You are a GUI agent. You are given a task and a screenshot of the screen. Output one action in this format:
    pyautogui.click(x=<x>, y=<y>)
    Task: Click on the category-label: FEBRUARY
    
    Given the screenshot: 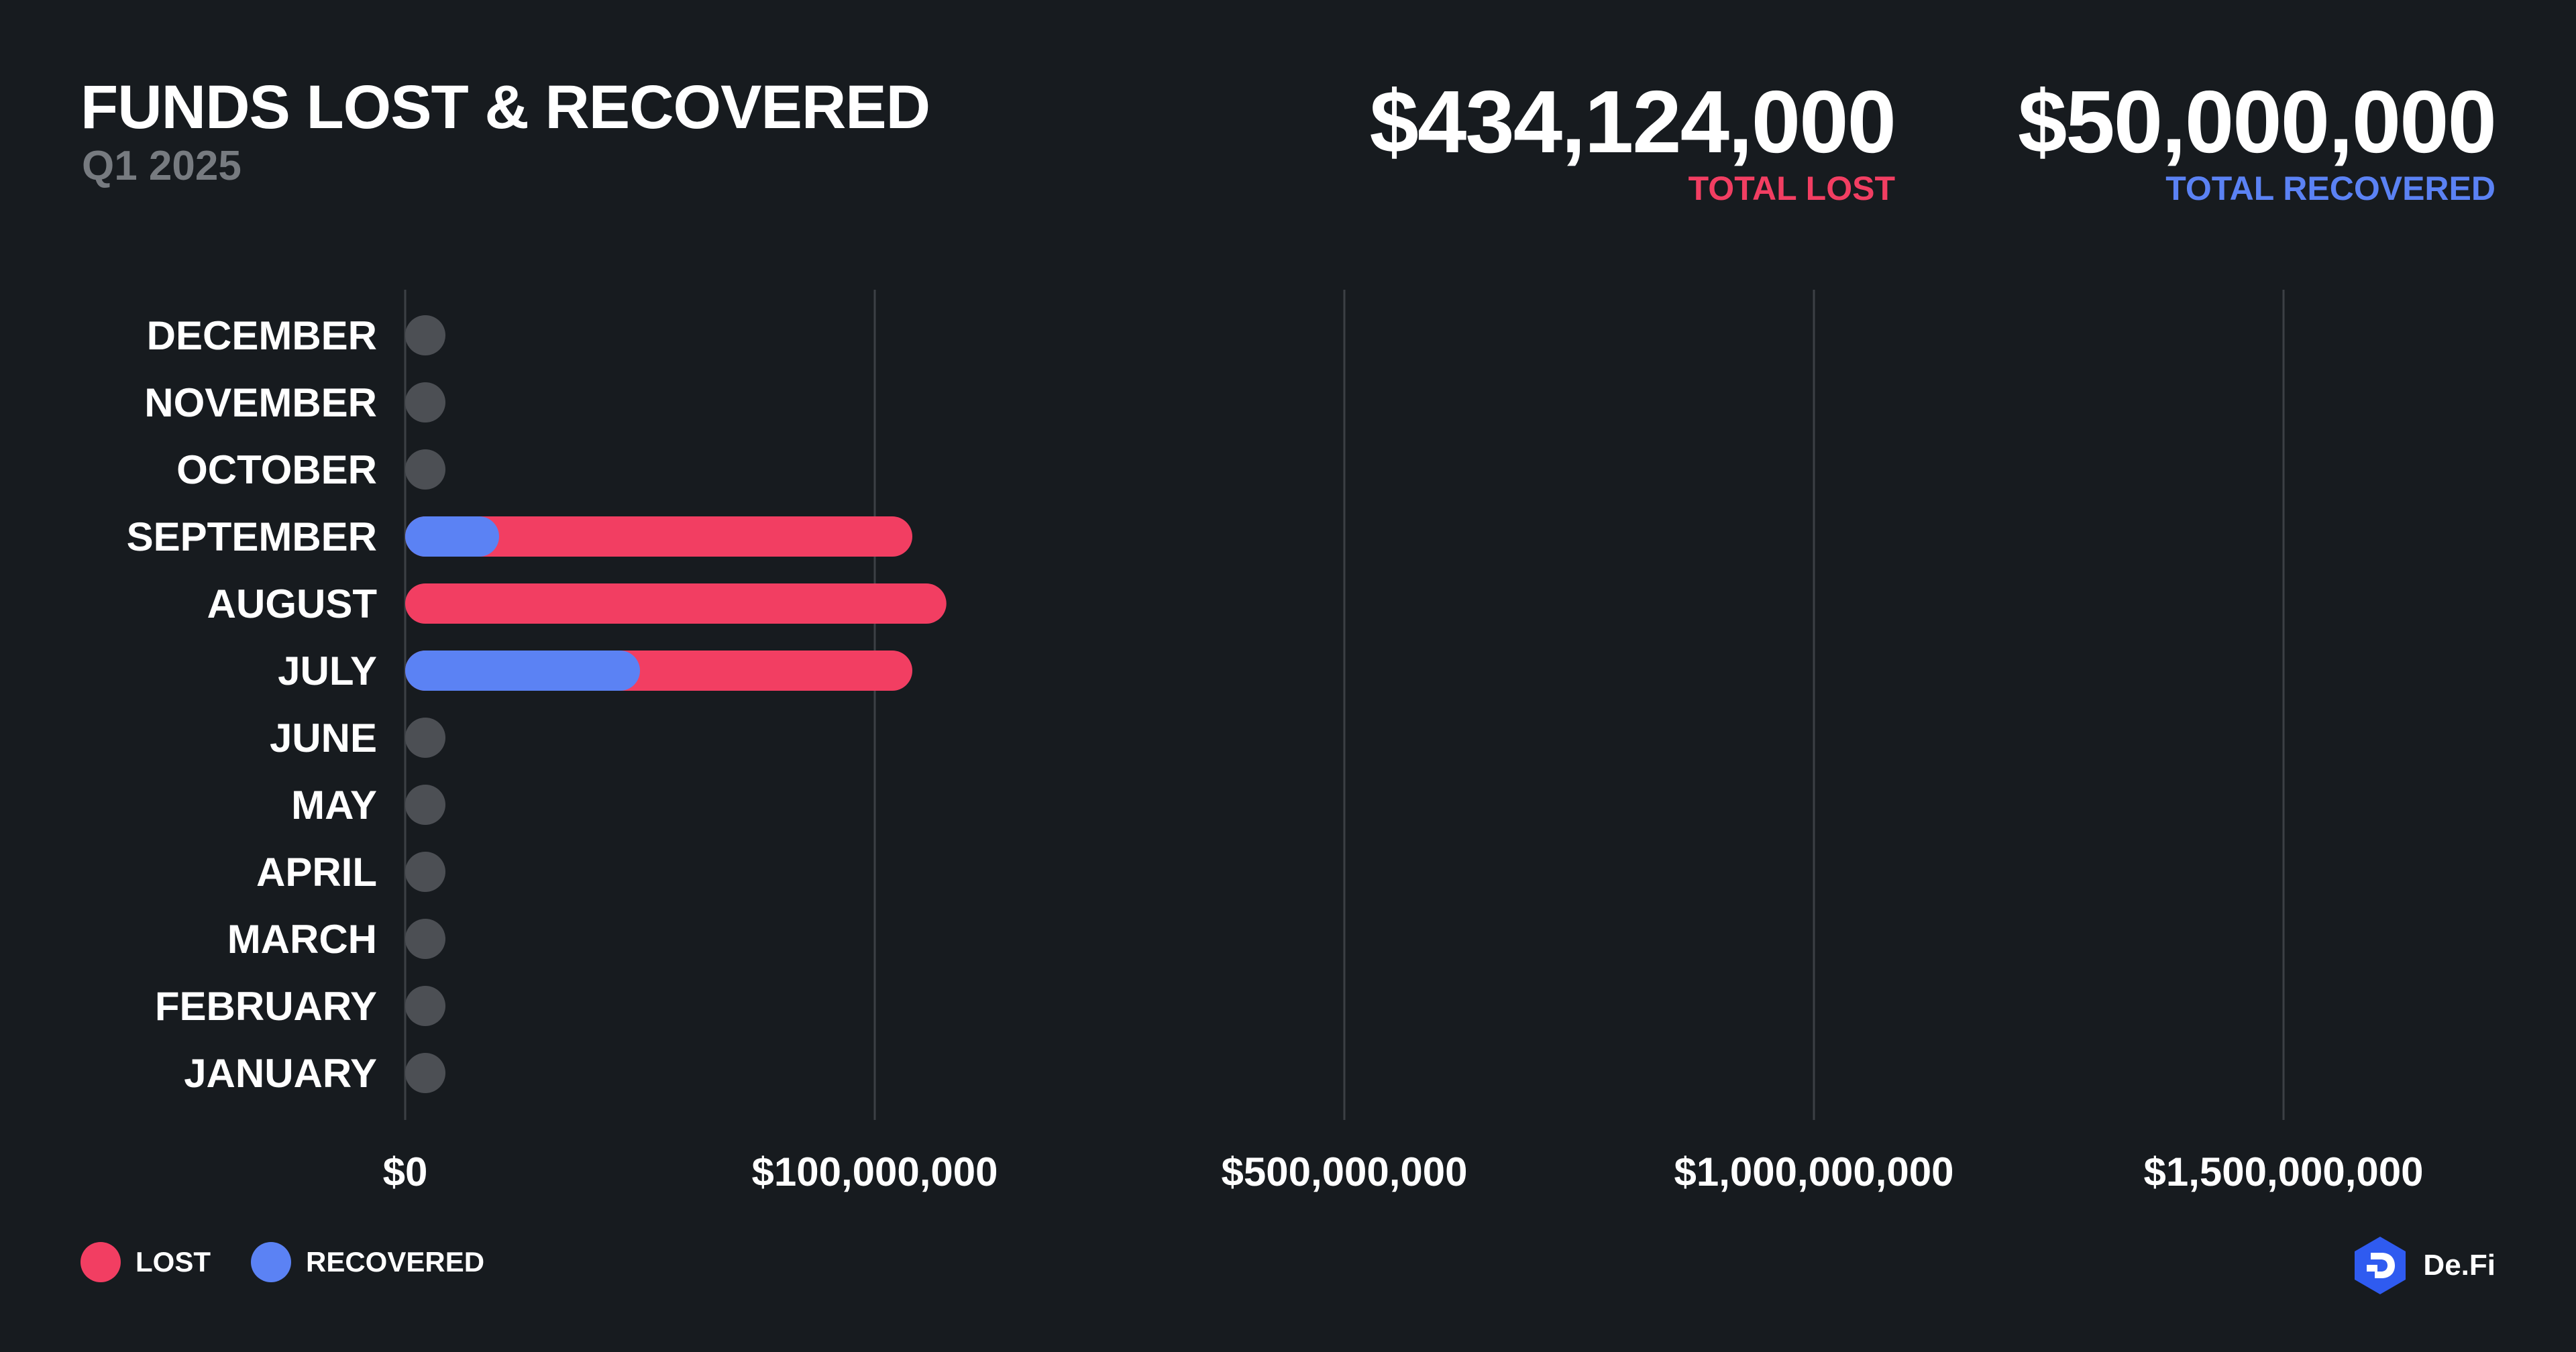 What is the action you would take?
    pyautogui.click(x=266, y=1006)
    